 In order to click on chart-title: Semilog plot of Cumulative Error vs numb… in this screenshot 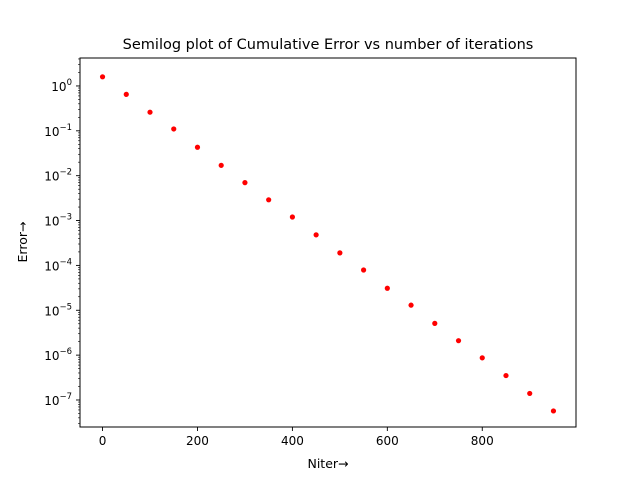, I will do `click(328, 45)`.